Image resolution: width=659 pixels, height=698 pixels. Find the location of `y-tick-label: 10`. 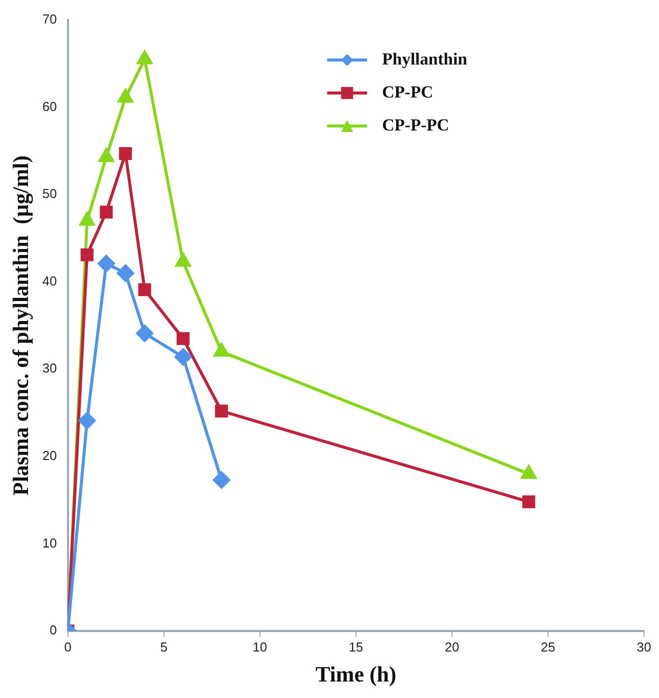

y-tick-label: 10 is located at coordinates (49, 542).